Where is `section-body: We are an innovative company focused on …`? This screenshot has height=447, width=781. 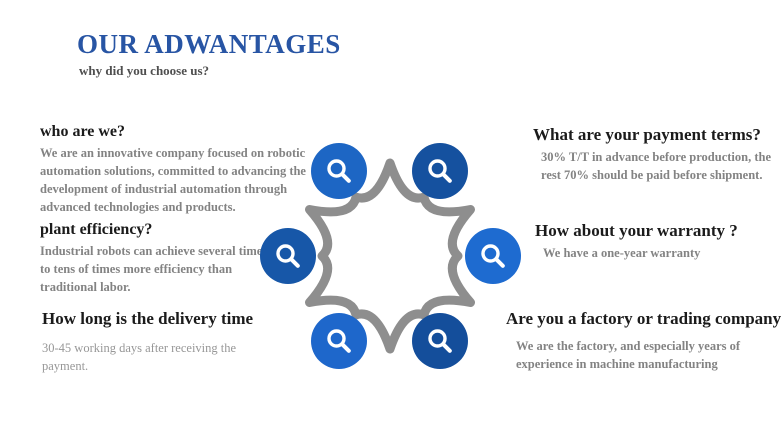 section-body: We are an innovative company focused on … is located at coordinates (173, 180).